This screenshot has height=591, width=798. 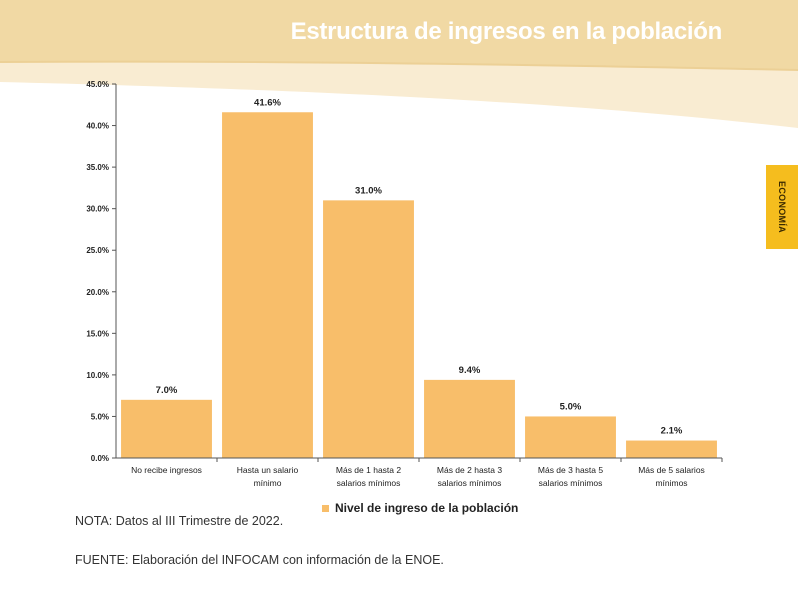 What do you see at coordinates (97, 126) in the screenshot?
I see `y-tick-label: 40.0%` at bounding box center [97, 126].